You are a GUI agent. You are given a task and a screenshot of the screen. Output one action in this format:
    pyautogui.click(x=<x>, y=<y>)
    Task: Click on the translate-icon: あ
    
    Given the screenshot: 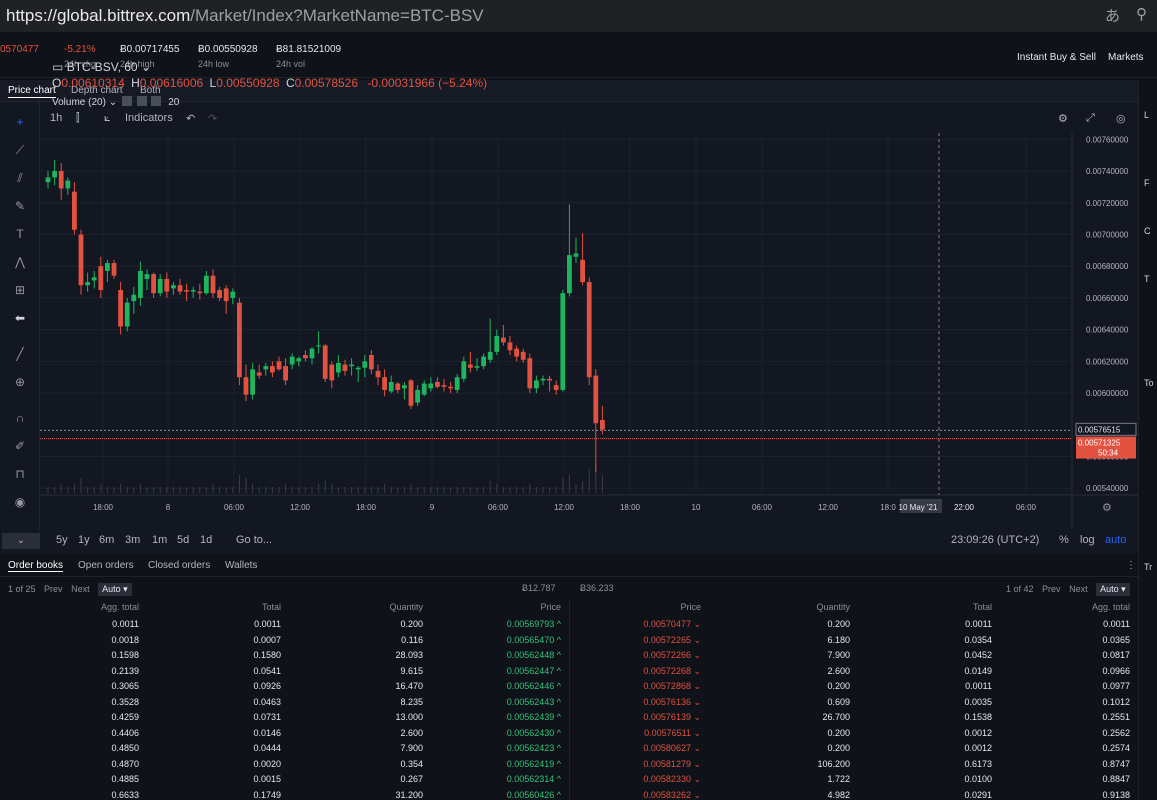 What is the action you would take?
    pyautogui.click(x=1112, y=16)
    